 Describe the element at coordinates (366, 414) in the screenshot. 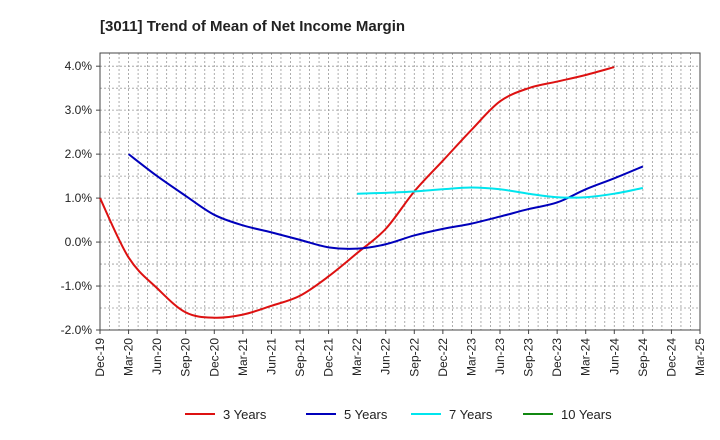

I see `legend-label-5-years: 5 Years` at that location.